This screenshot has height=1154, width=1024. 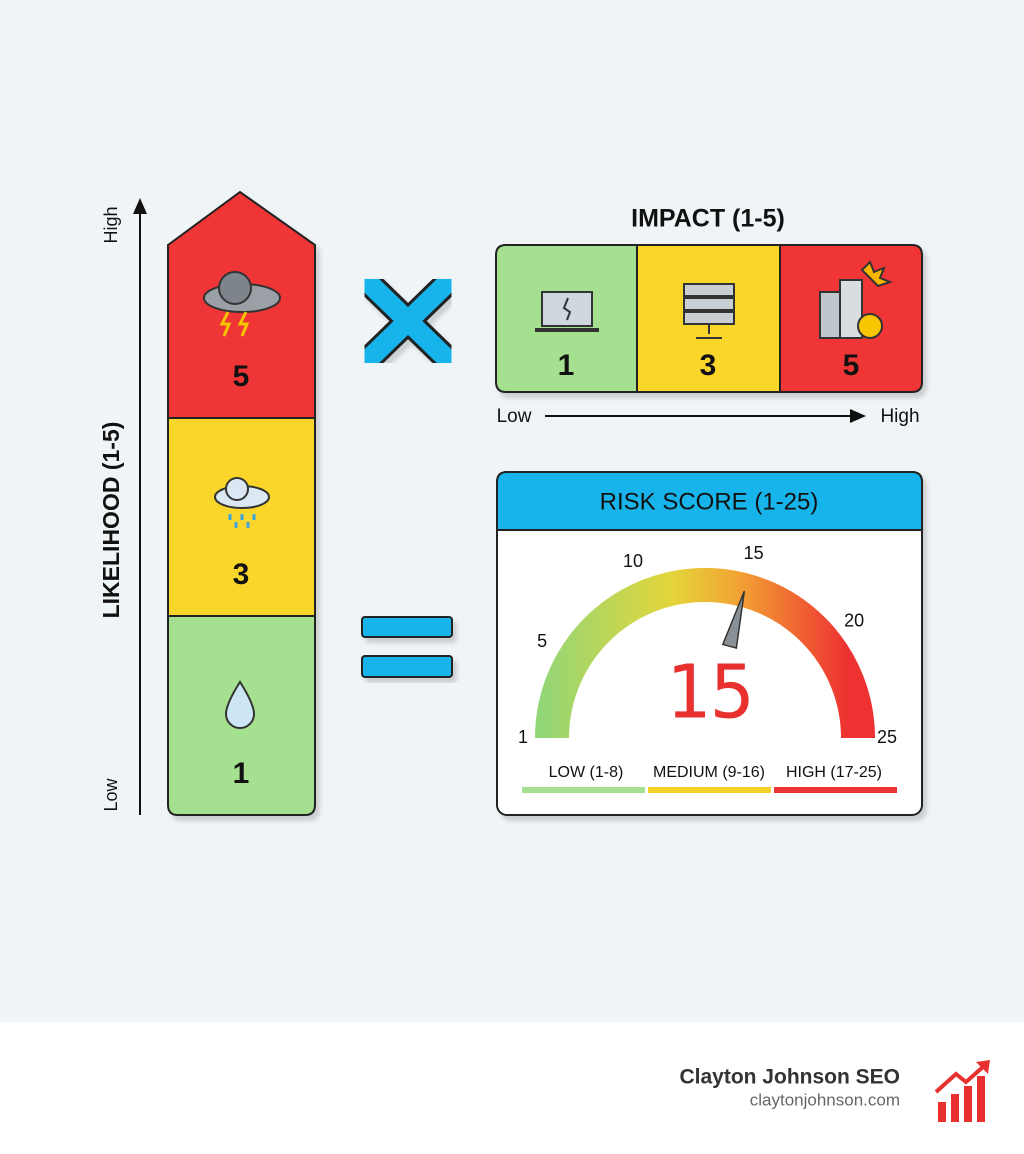 I want to click on likelihood-level: 3, so click(x=241, y=574).